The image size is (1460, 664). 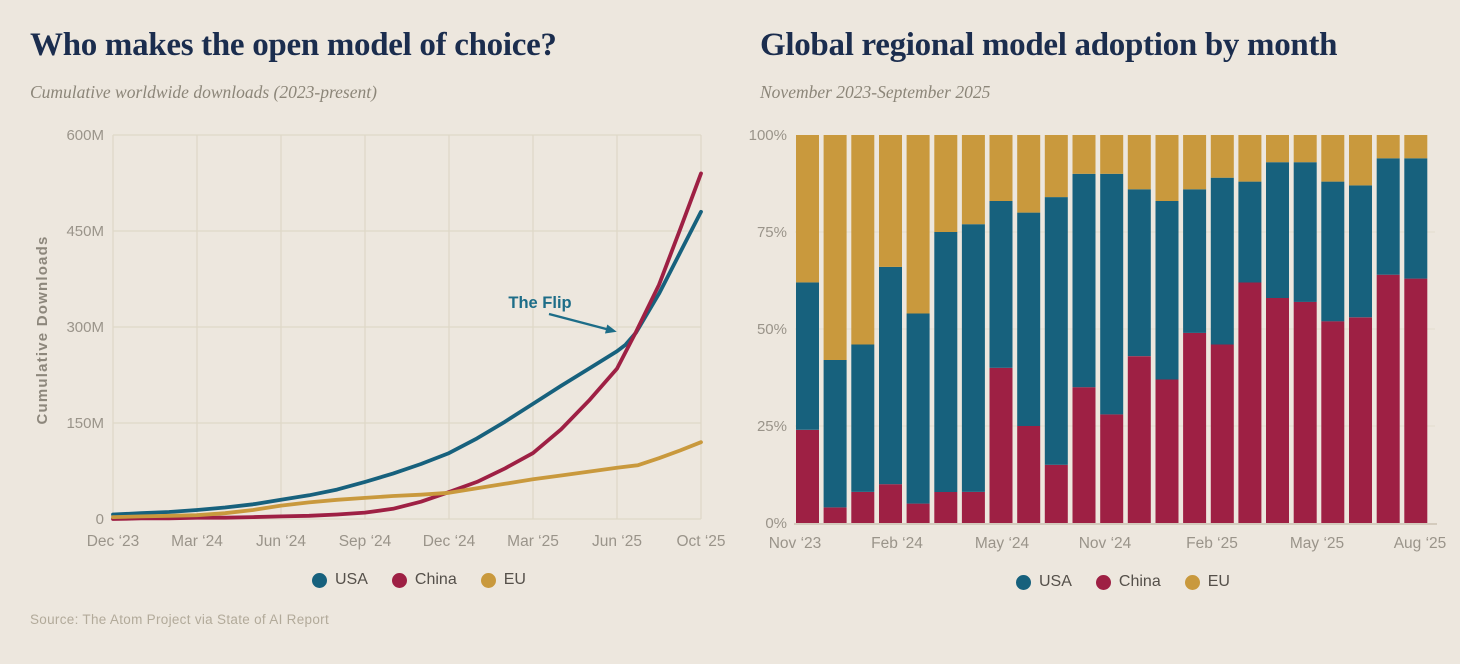 I want to click on y-tick-label: 300M, so click(x=85, y=327).